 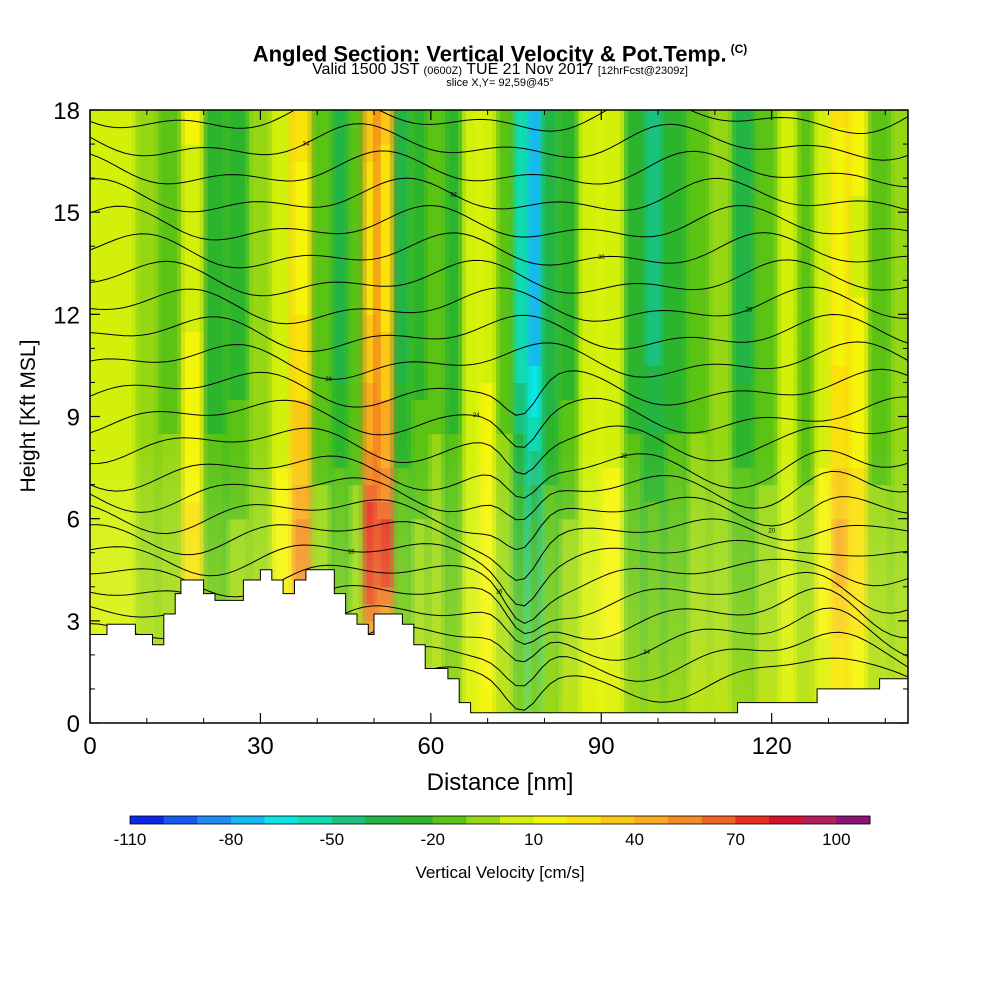 I want to click on y-tick-label: 18, so click(x=66, y=111).